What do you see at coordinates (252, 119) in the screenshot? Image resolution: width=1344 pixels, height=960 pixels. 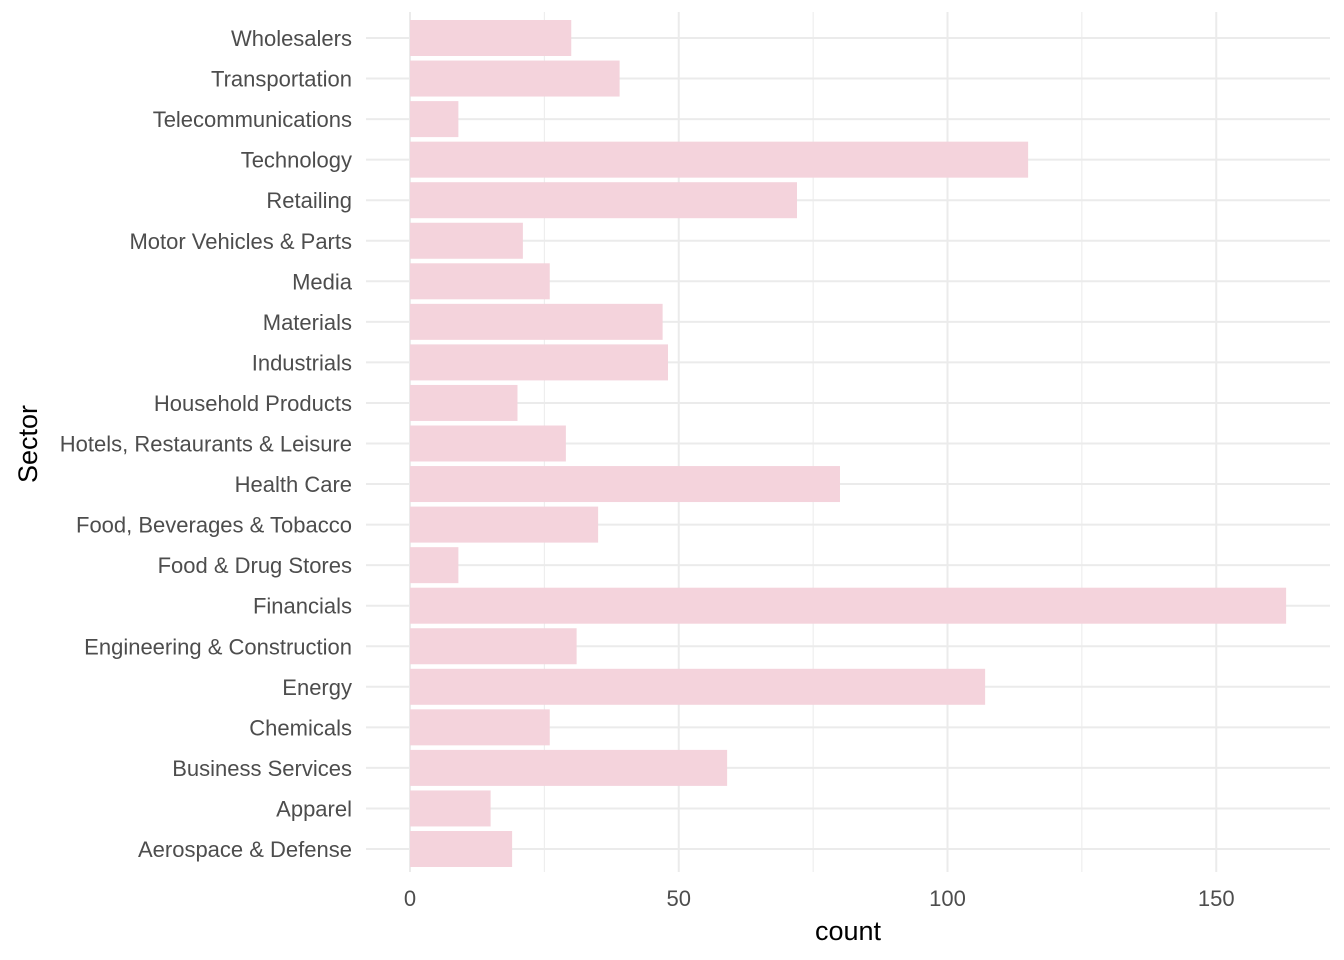 I see `y-tick-label: Telecommunications` at bounding box center [252, 119].